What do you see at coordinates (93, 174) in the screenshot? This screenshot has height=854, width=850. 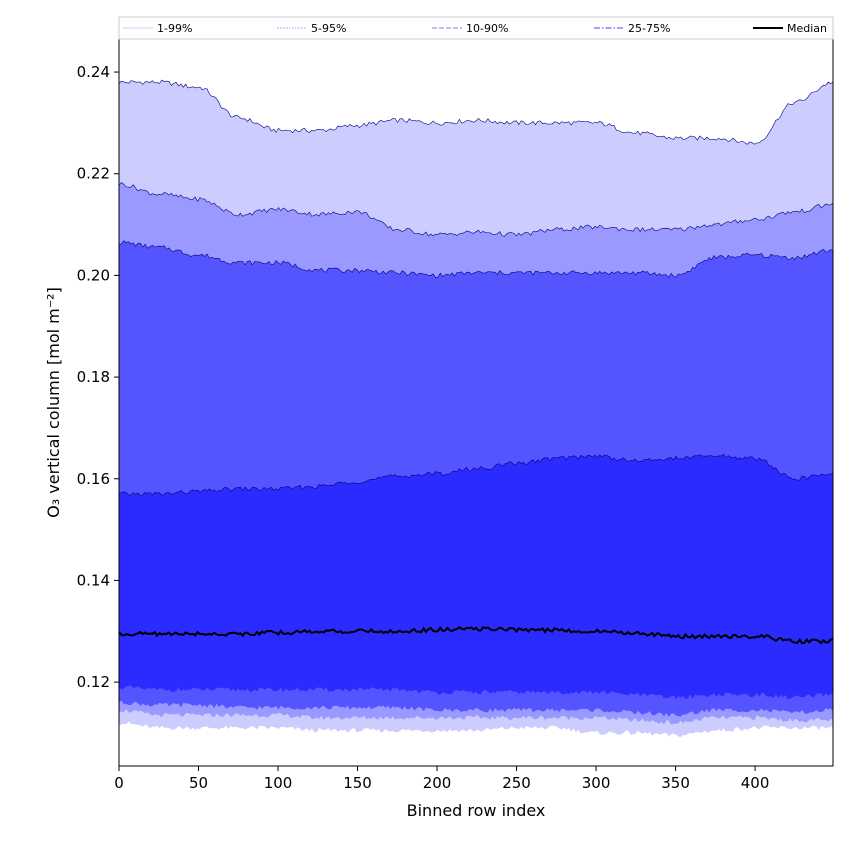 I see `y-tick-label: 0.22` at bounding box center [93, 174].